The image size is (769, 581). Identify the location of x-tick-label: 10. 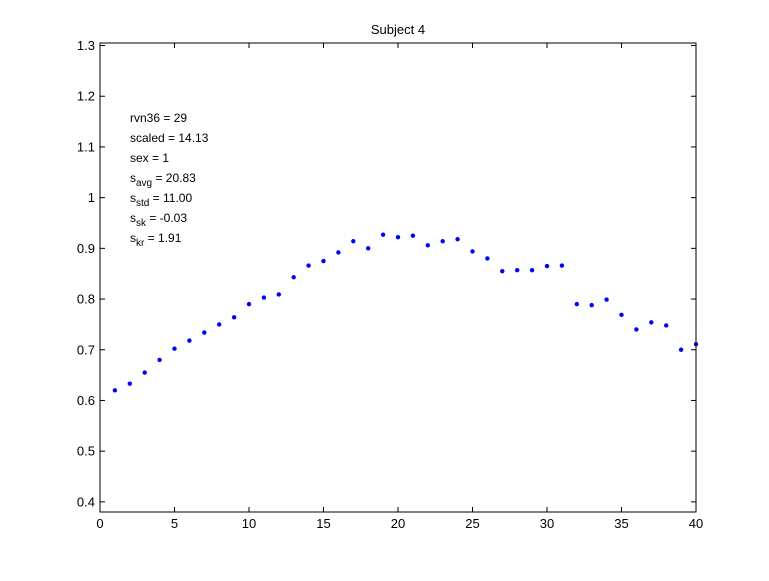
(249, 523).